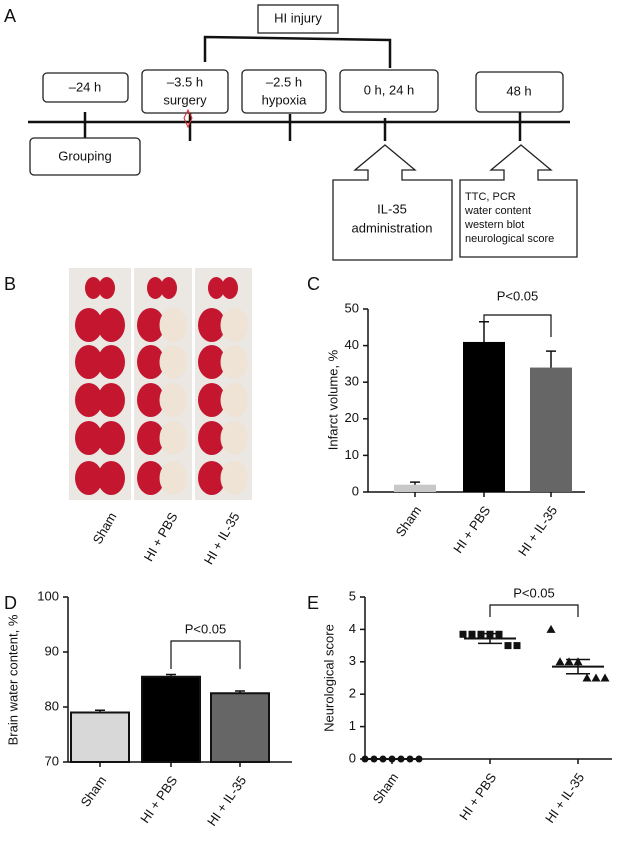 The height and width of the screenshot is (855, 618). I want to click on y-tick-label: 50, so click(352, 307).